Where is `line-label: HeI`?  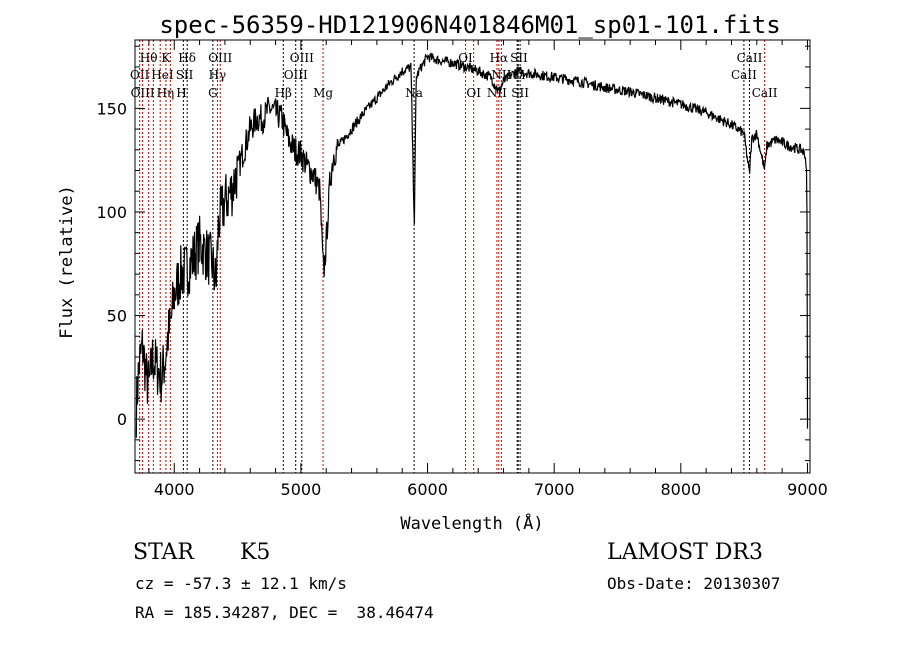 line-label: HeI is located at coordinates (162, 75).